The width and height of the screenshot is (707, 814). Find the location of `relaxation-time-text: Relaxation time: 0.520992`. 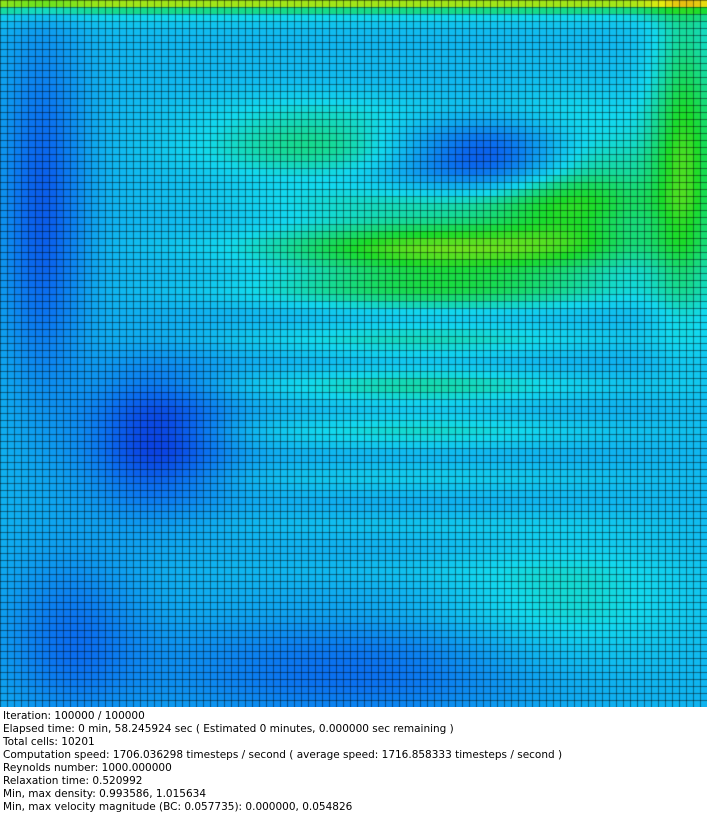

relaxation-time-text: Relaxation time: 0.520992 is located at coordinates (73, 781).